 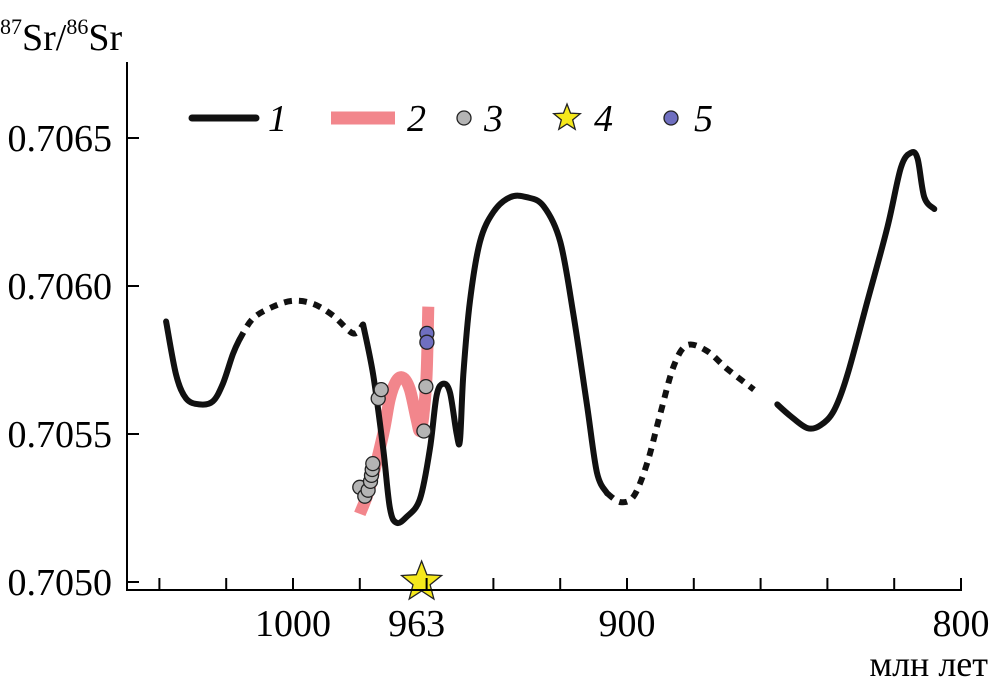 I want to click on y-tick-label-0.7050: 0.7050, so click(x=60, y=583).